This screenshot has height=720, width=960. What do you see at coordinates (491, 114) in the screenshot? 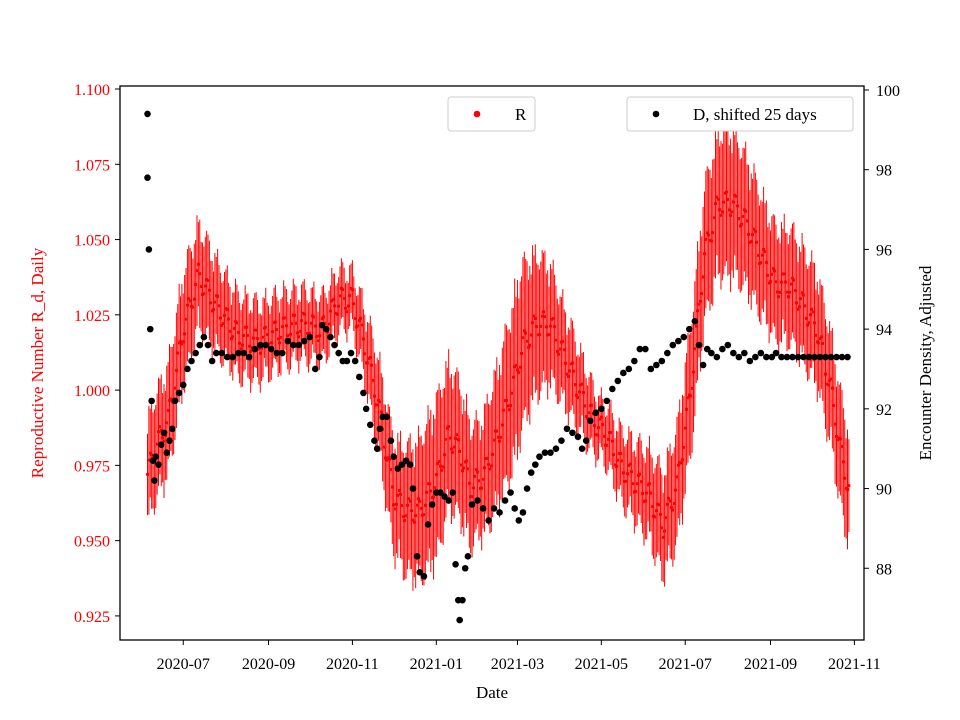
I see `legend-r: R` at bounding box center [491, 114].